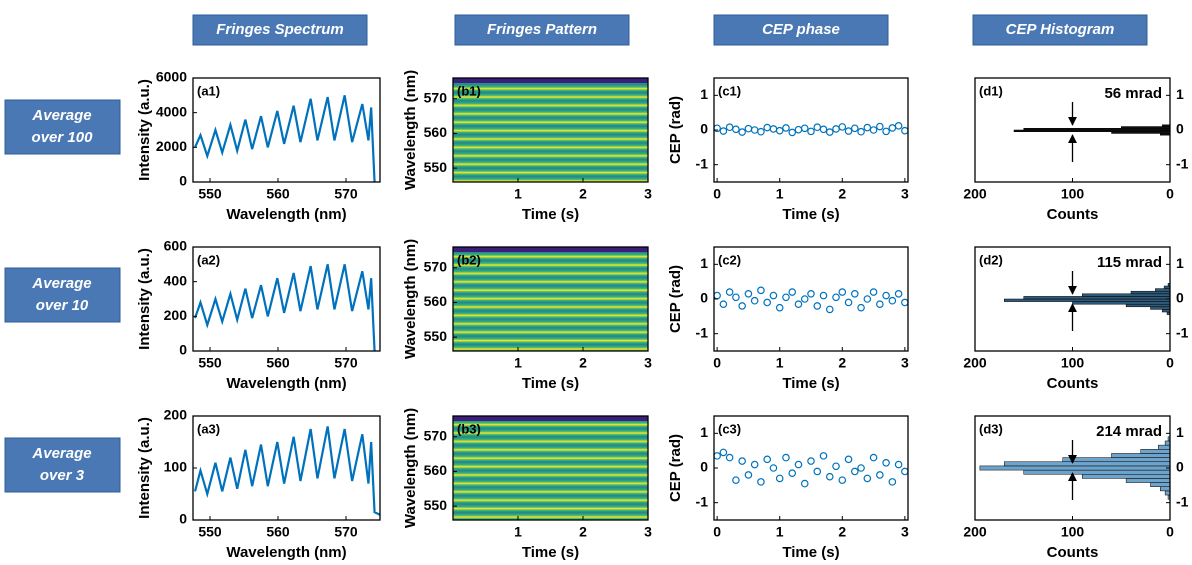 The height and width of the screenshot is (565, 1192). What do you see at coordinates (1073, 552) in the screenshot?
I see `x-axis-label: Counts` at bounding box center [1073, 552].